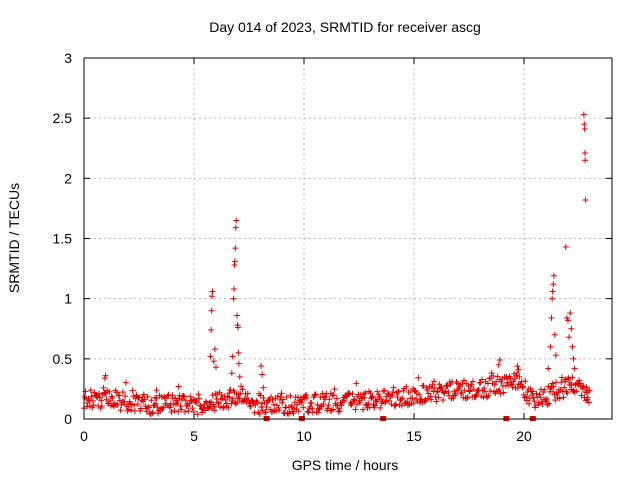 This screenshot has height=480, width=640. Describe the element at coordinates (84, 436) in the screenshot. I see `x-tick-label-0: 0` at that location.